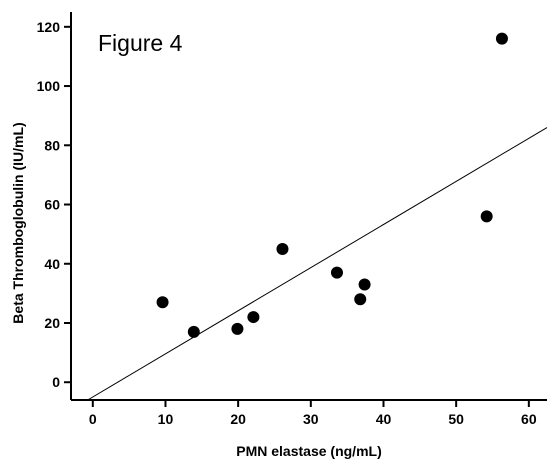 The width and height of the screenshot is (548, 464). Describe the element at coordinates (93, 419) in the screenshot. I see `x-tick-label: 0` at that location.